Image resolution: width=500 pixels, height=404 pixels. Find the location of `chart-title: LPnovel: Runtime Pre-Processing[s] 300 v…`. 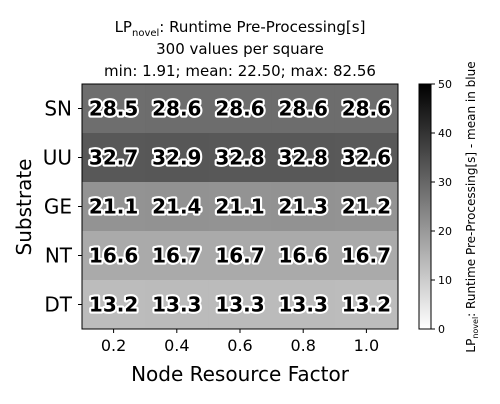

chart-title: LPnovel: Runtime Pre-Processing[s] 300 v… is located at coordinates (240, 49).